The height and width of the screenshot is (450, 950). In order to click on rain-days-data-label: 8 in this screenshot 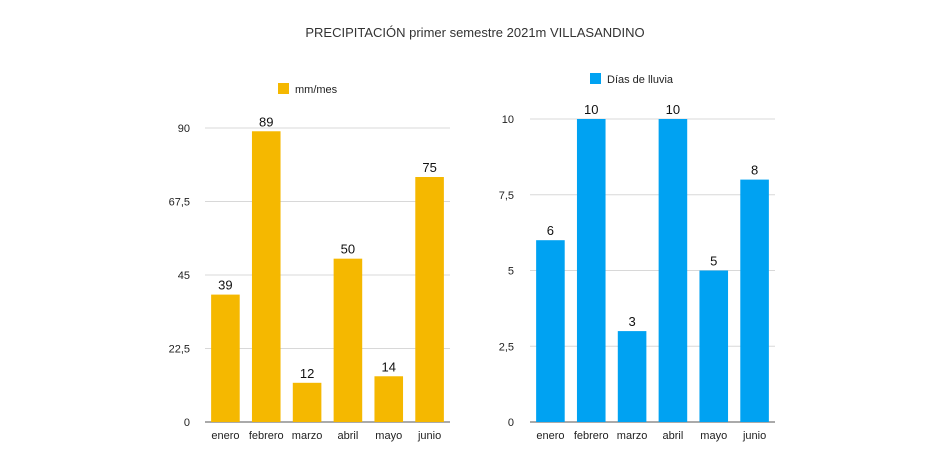, I will do `click(754, 170)`.